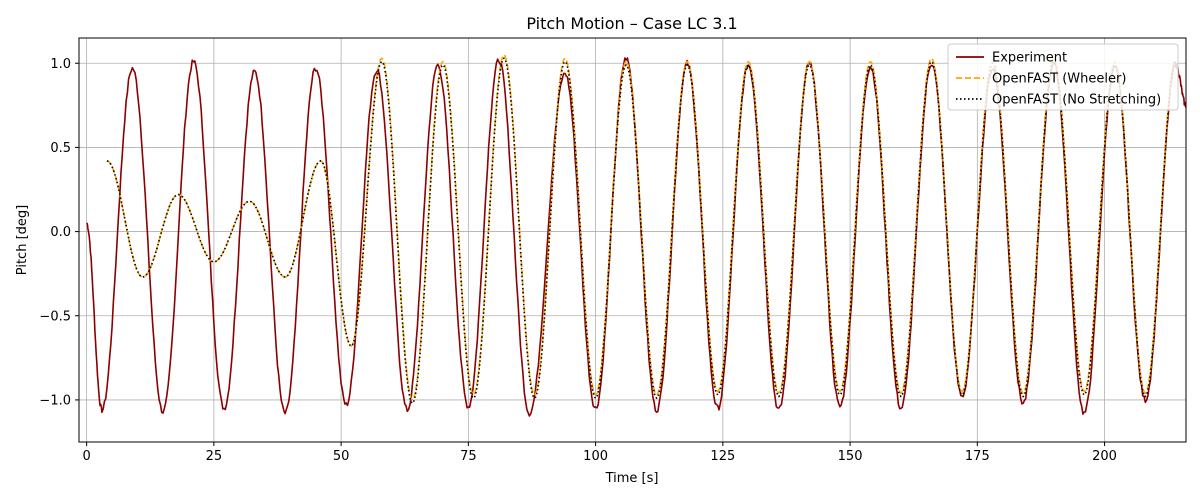 The height and width of the screenshot is (500, 1200). I want to click on x-tick-label: 100, so click(595, 456).